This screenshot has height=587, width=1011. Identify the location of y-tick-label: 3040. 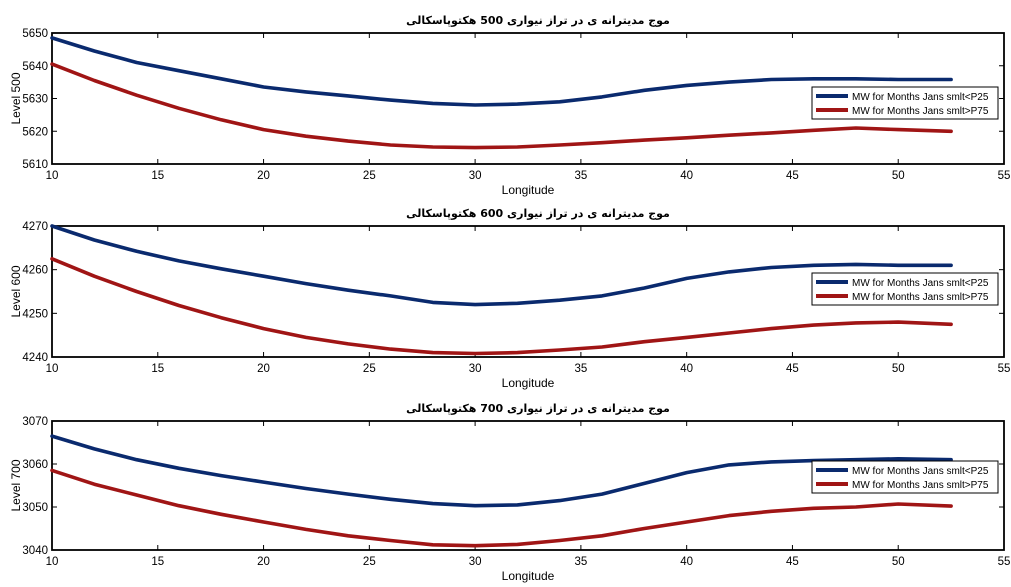
(35, 551).